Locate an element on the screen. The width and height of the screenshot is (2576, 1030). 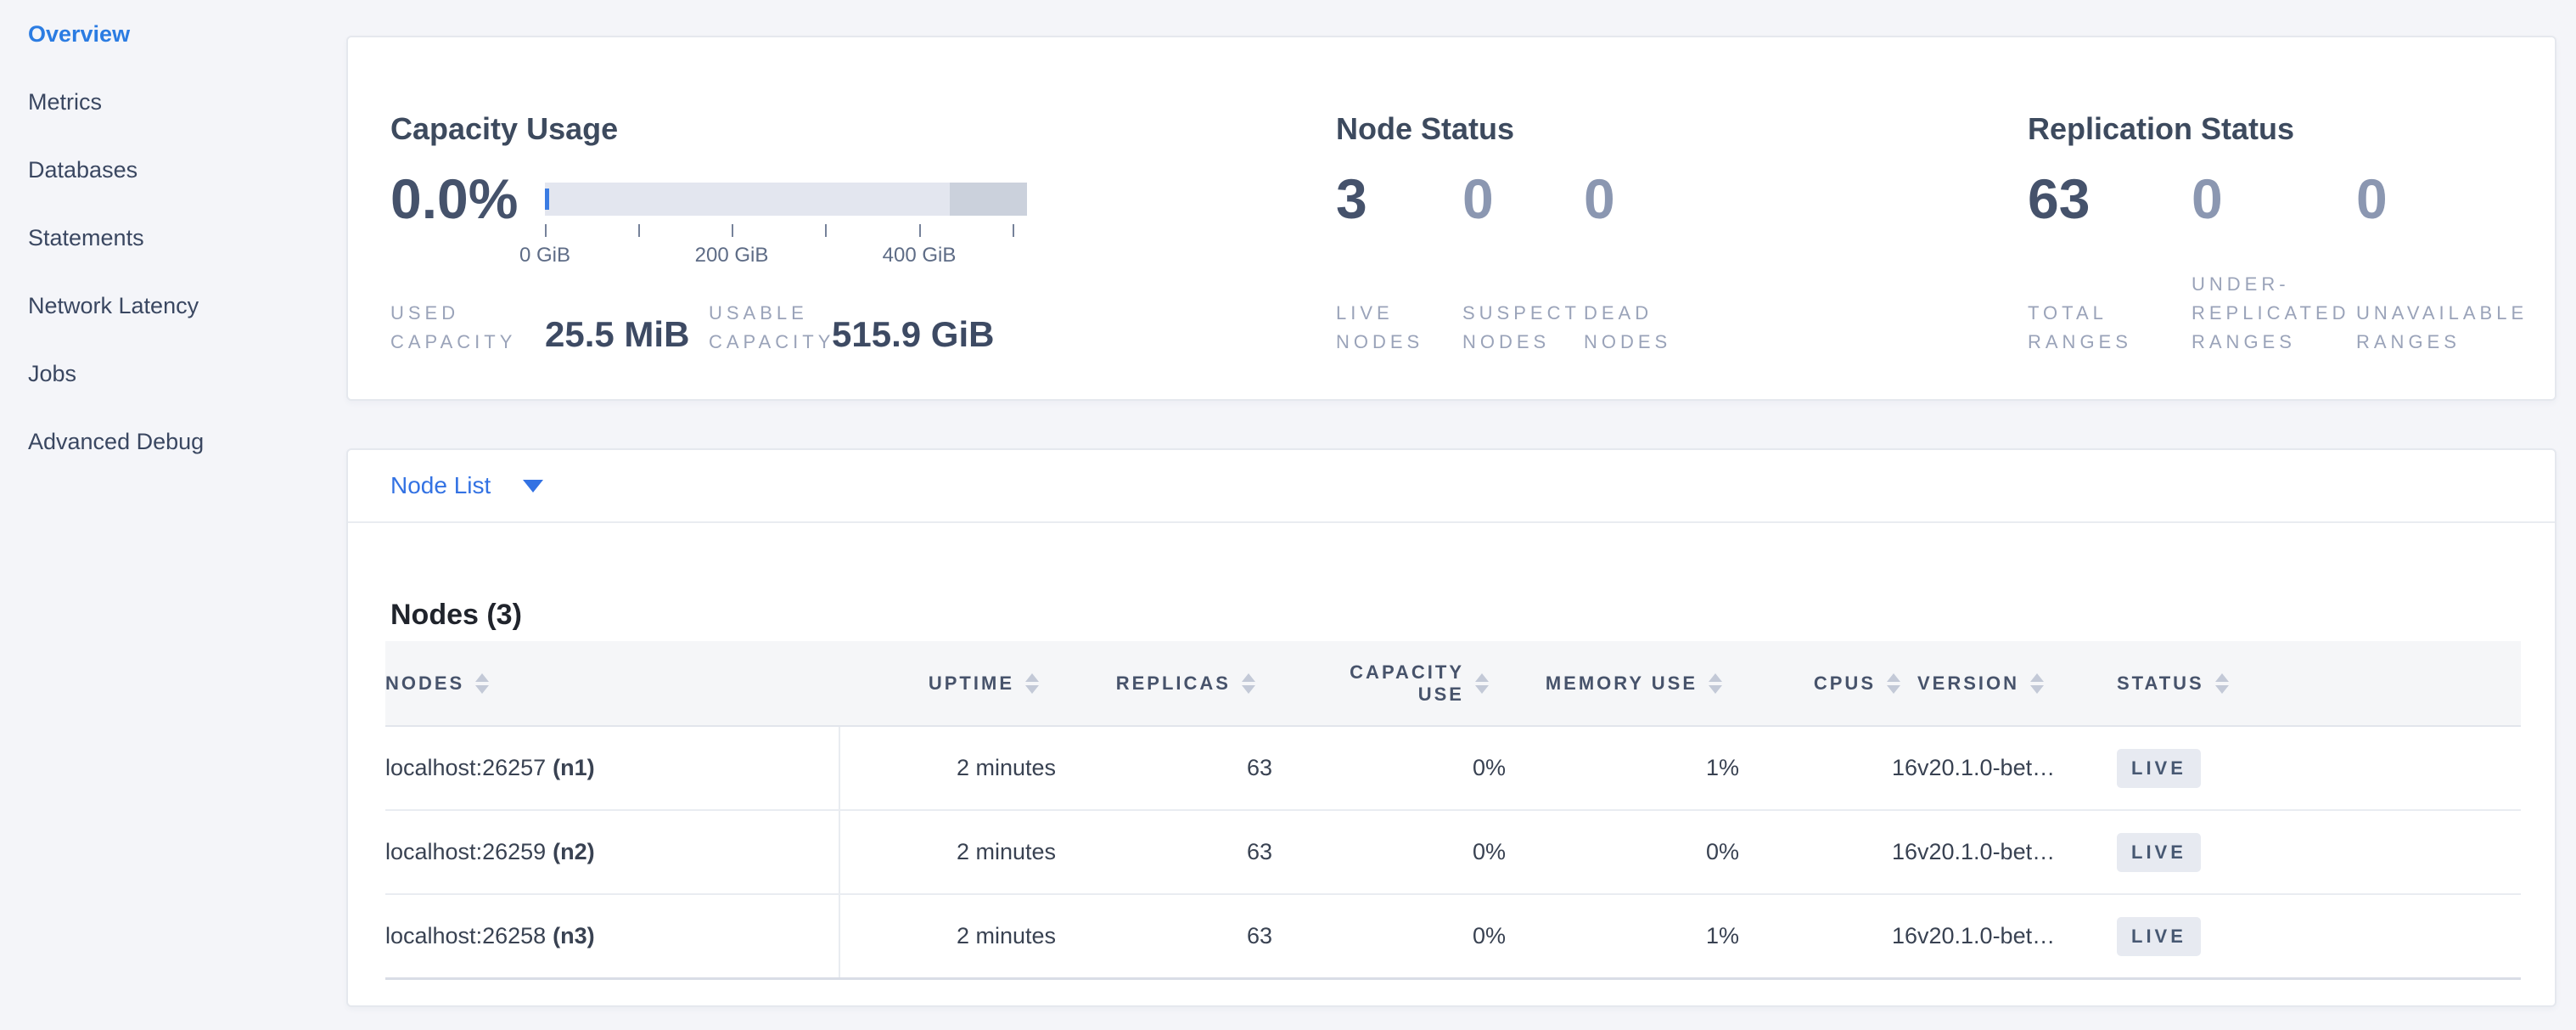
column-header-status: STATUS is located at coordinates (2319, 684).